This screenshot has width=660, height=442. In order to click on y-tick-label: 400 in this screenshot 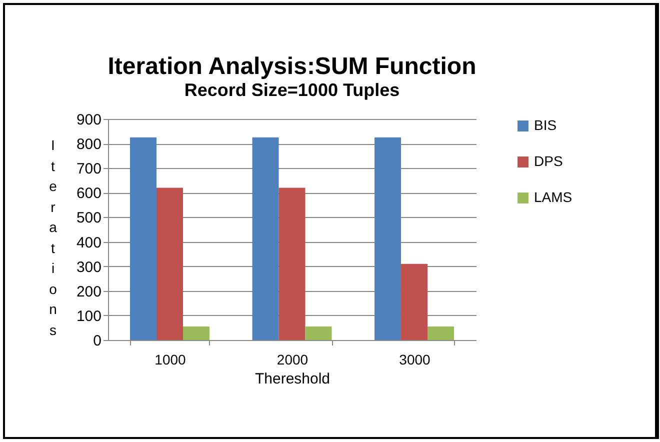, I will do `click(89, 243)`.